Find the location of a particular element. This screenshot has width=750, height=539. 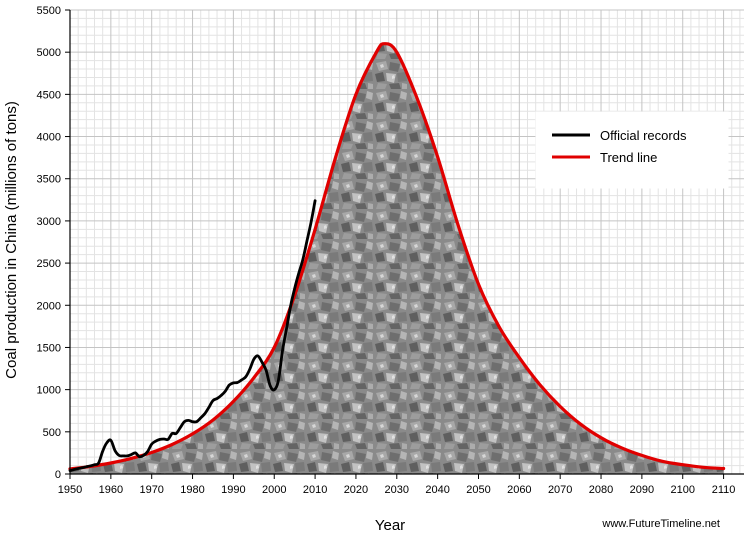

x-tick-label: 2110 is located at coordinates (724, 490).